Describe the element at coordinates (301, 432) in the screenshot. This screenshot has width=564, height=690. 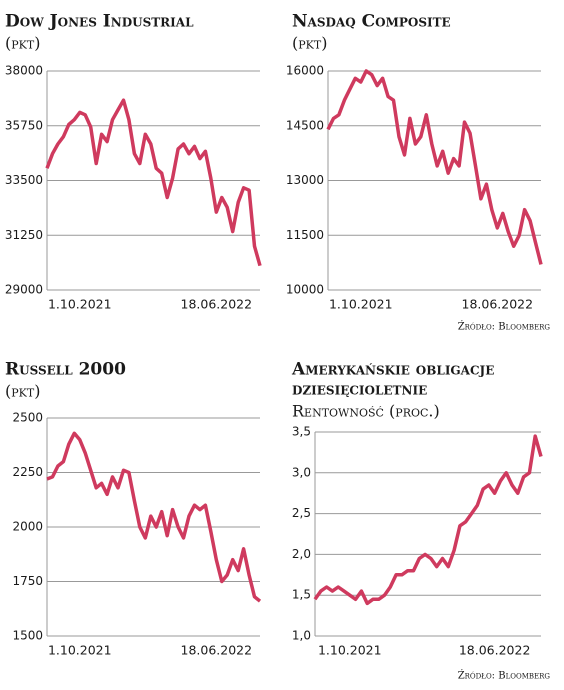
I see `y-tick-label: 3,5` at that location.